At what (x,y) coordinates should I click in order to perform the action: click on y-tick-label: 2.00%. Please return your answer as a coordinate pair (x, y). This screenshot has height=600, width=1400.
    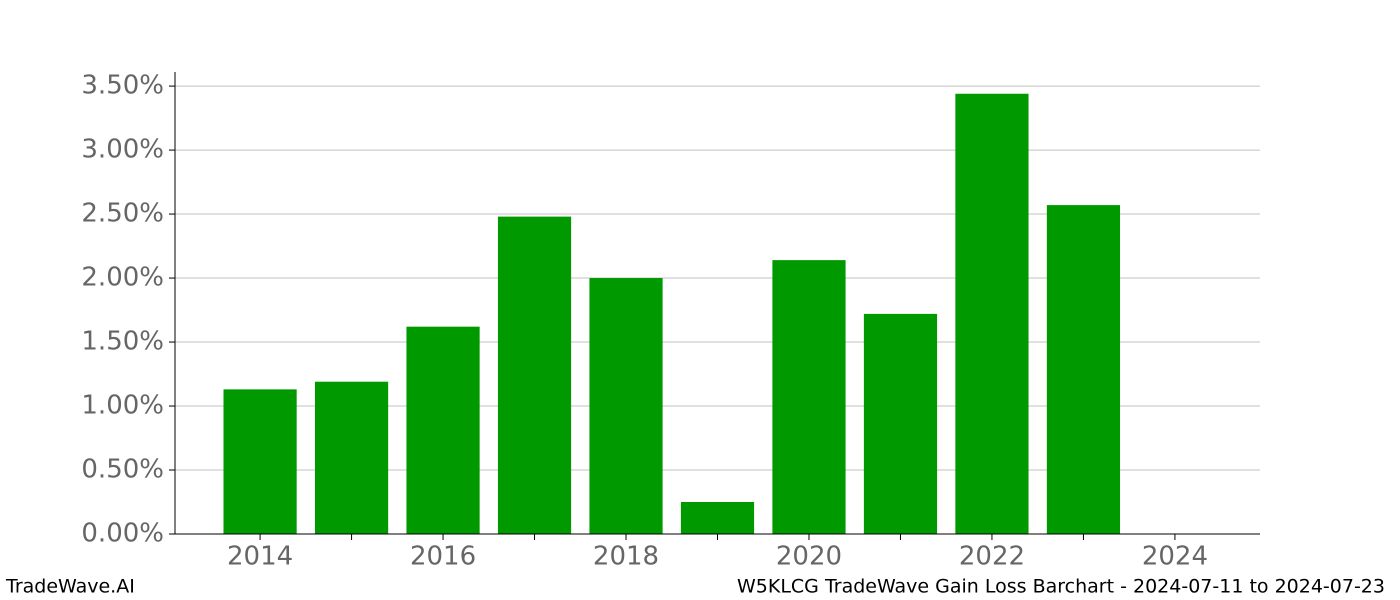
    Looking at the image, I should click on (122, 278).